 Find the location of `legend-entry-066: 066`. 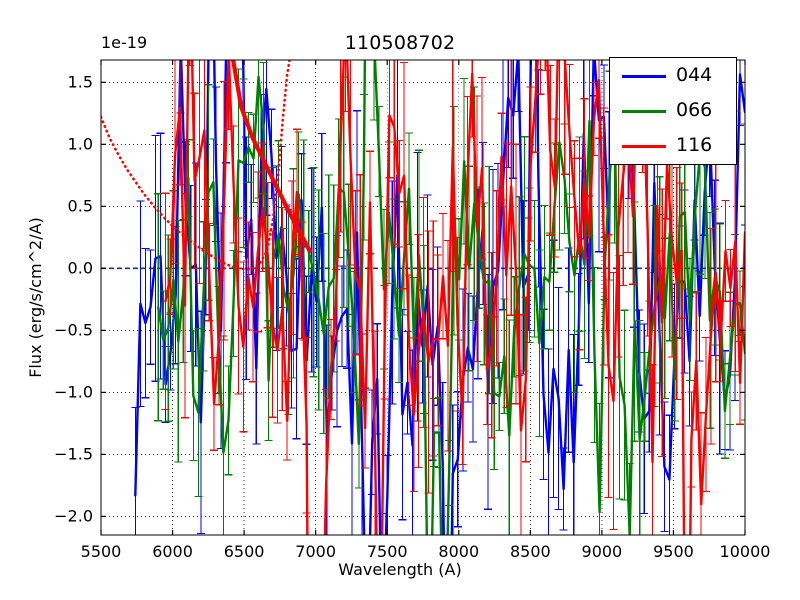

legend-entry-066: 066 is located at coordinates (674, 112).